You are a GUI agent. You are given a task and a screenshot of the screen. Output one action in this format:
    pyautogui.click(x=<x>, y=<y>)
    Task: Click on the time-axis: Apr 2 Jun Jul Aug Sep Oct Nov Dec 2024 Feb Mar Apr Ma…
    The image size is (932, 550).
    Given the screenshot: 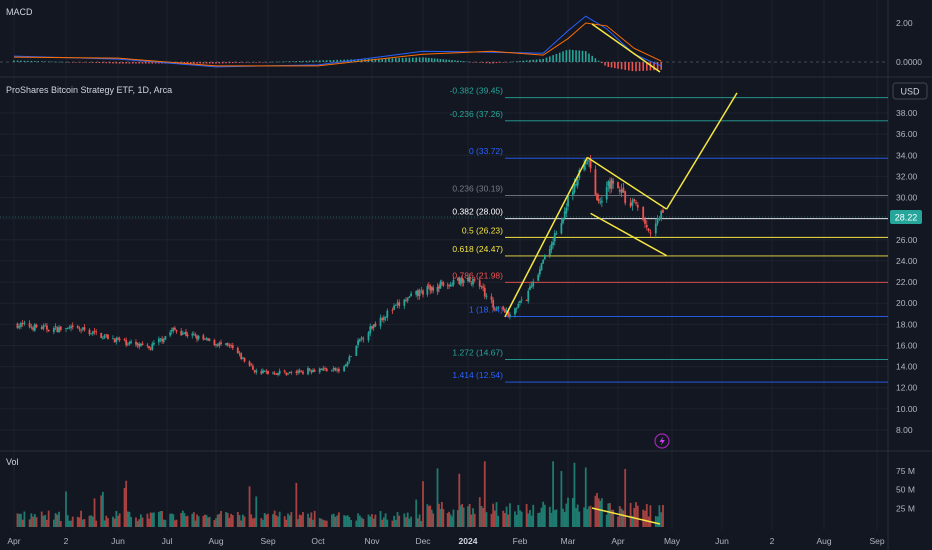 What is the action you would take?
    pyautogui.click(x=445, y=541)
    